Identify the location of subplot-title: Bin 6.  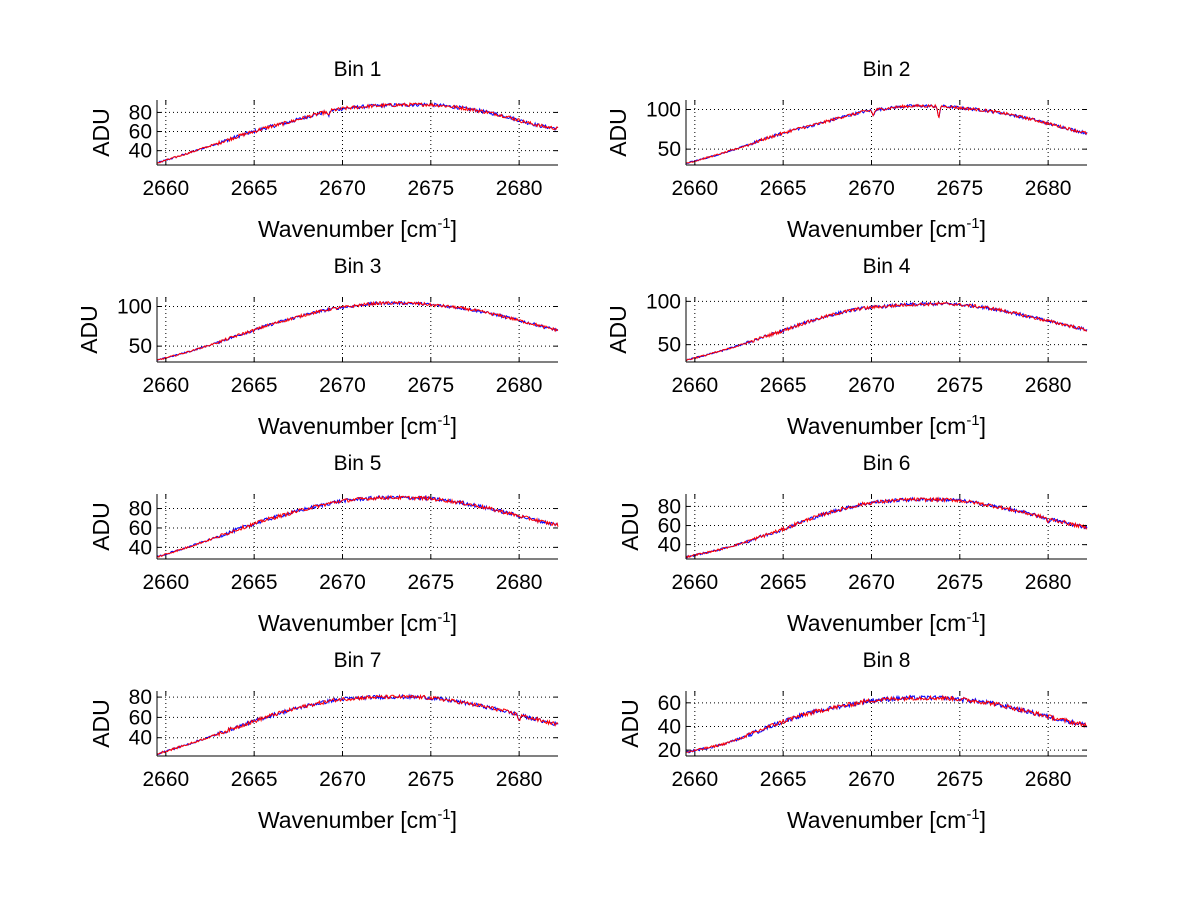
(887, 463).